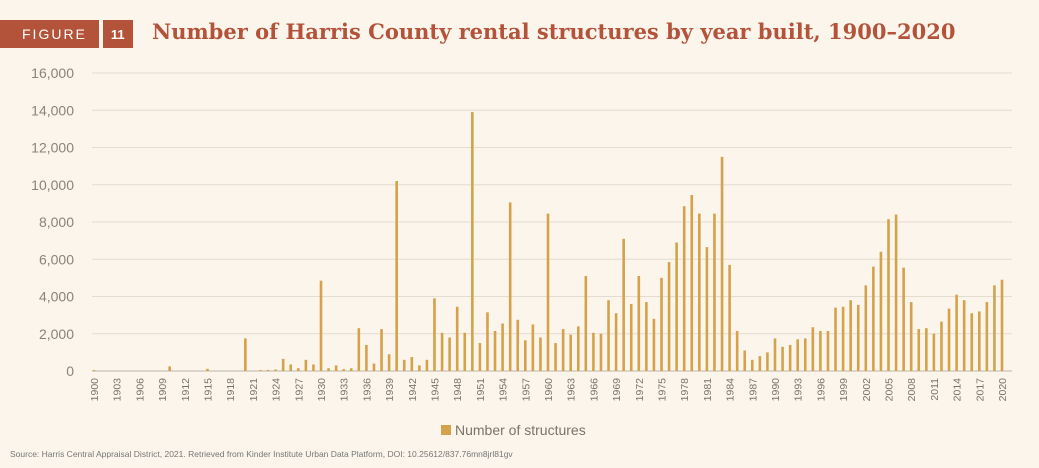 This screenshot has width=1039, height=468. I want to click on x-tick-label: 1972, so click(640, 390).